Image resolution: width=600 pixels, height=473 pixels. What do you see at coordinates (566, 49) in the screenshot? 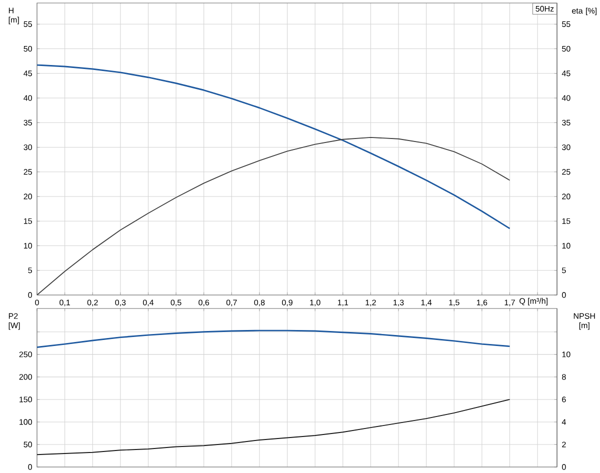
I see `y2-tick-label: 50` at bounding box center [566, 49].